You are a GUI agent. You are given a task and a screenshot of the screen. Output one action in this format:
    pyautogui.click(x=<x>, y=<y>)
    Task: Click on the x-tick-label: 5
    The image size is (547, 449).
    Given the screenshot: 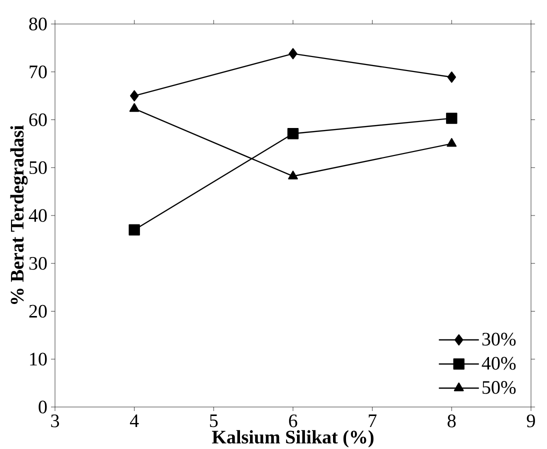 What is the action you would take?
    pyautogui.click(x=214, y=421)
    